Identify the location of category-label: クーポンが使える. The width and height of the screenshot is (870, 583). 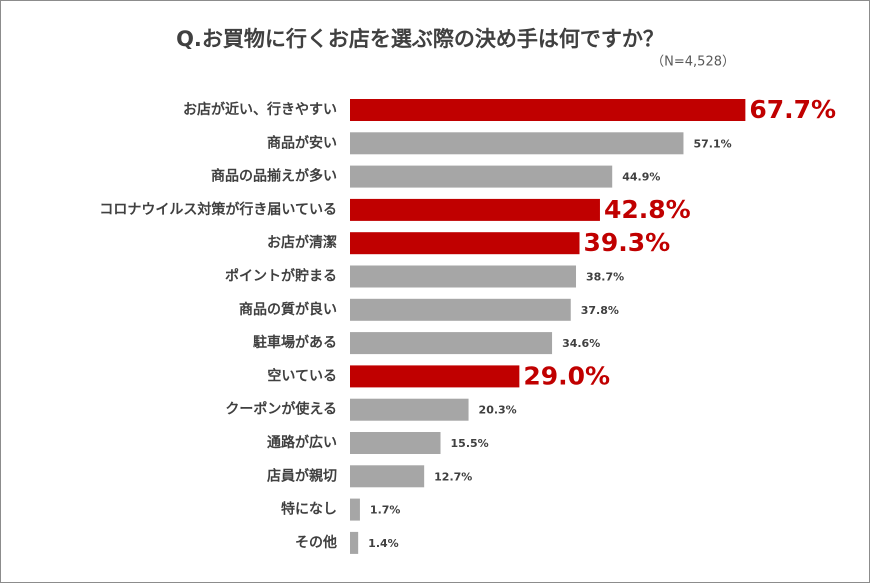
(281, 409).